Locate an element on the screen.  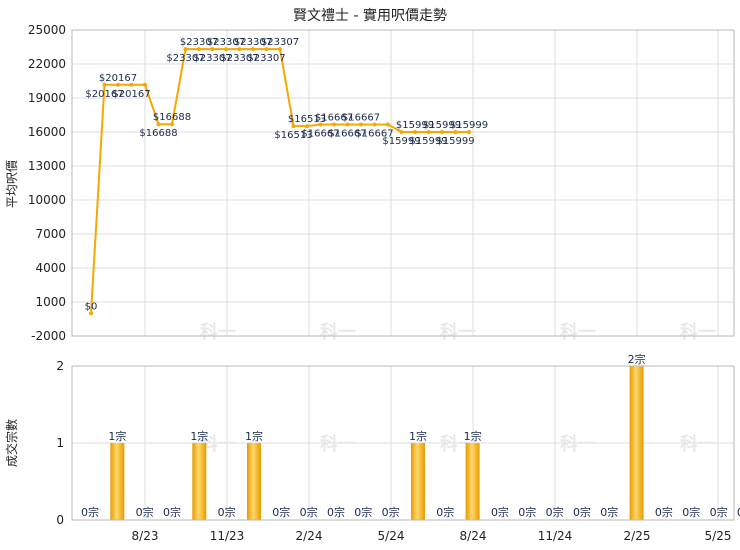
y-tick-label: -2000 is located at coordinates (48, 336).